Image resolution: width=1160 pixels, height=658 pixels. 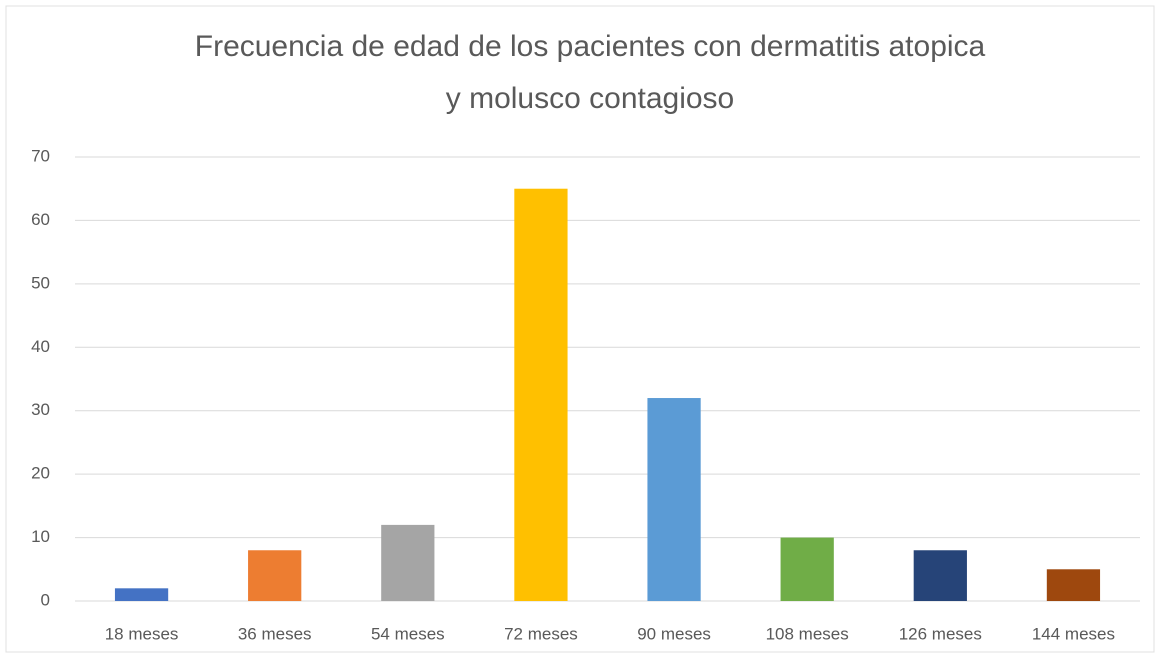 I want to click on y-tick-label: 50, so click(x=40, y=282).